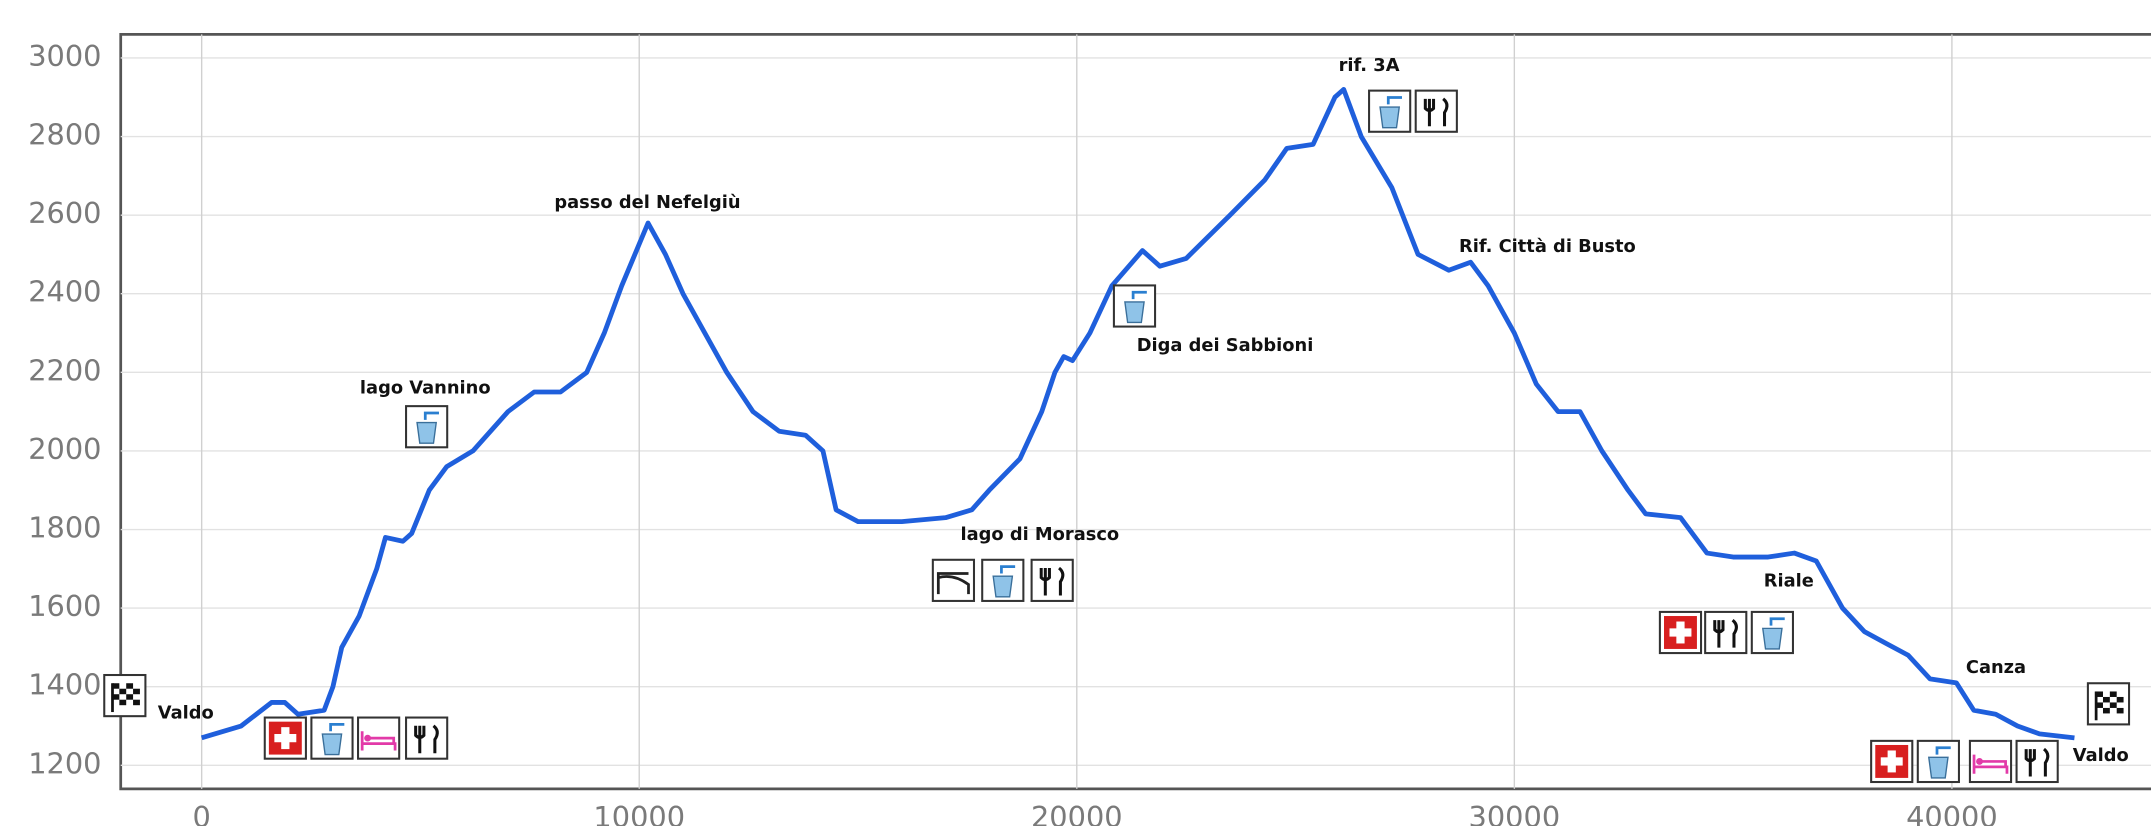  I want to click on y-tick-label: 1600, so click(64, 606).